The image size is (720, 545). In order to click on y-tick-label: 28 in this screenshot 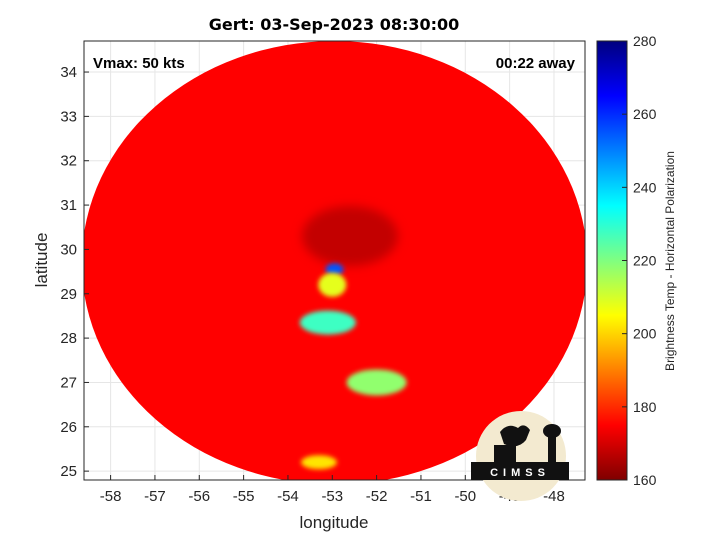, I will do `click(68, 338)`.